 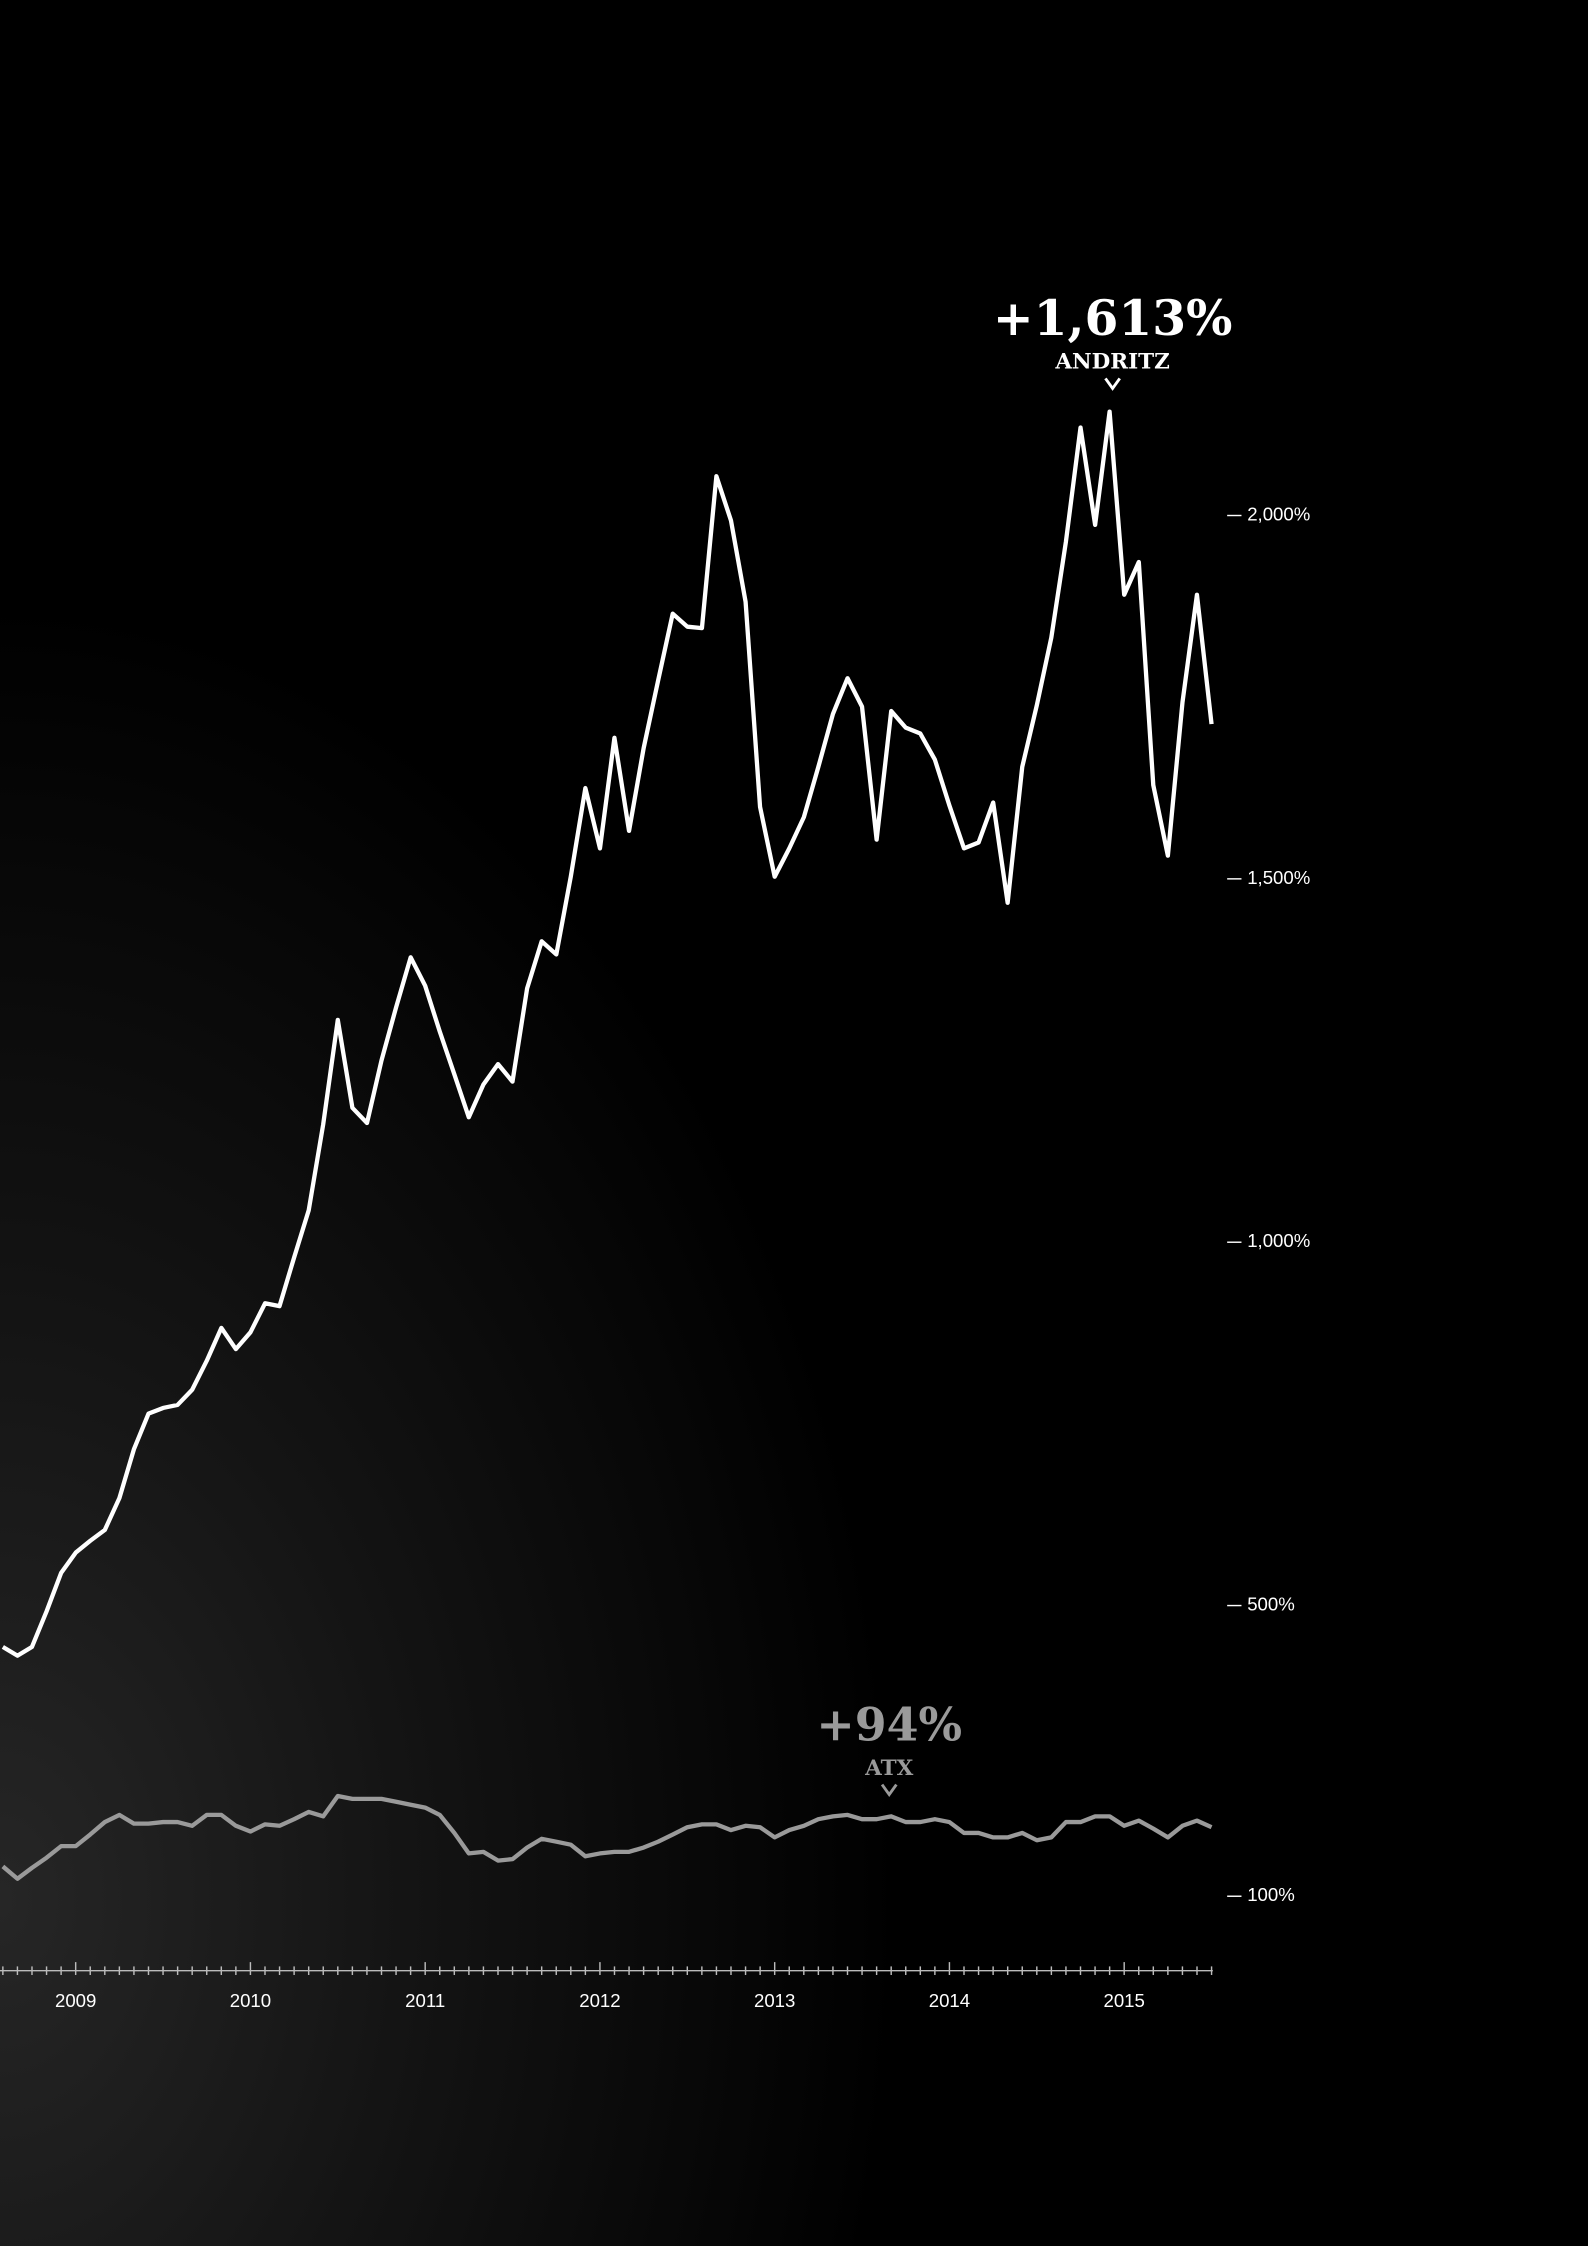 What do you see at coordinates (75, 2000) in the screenshot?
I see `x-tick-label: 2009` at bounding box center [75, 2000].